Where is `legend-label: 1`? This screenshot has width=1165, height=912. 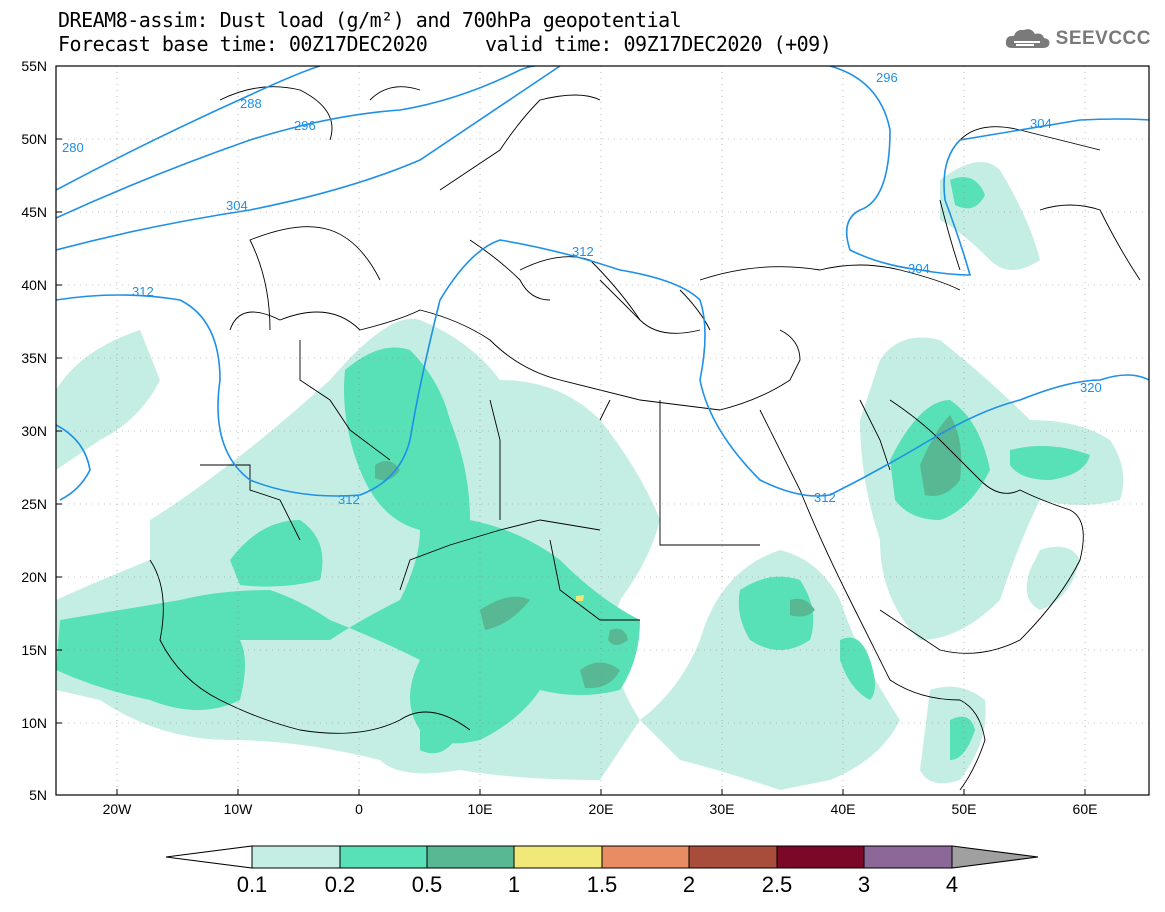
legend-label: 1 is located at coordinates (514, 884).